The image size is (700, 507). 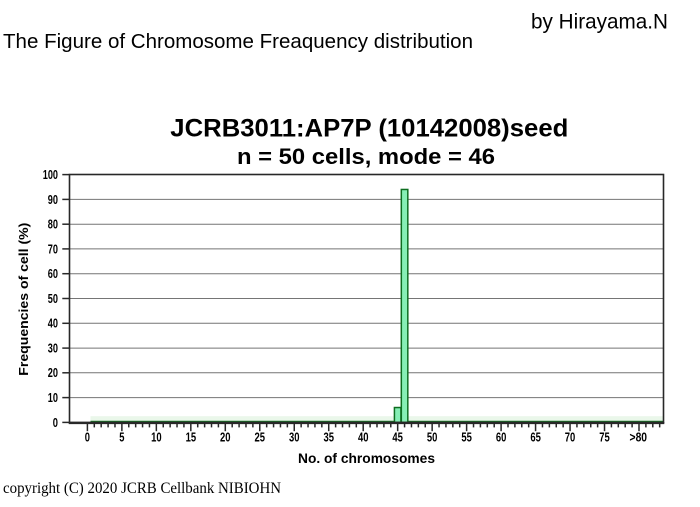 What do you see at coordinates (142, 488) in the screenshot?
I see `svg-text:copyright (C) 2020 JCRB Cellba: copyright (C) 2020 JCRB Cellbank NIBIOHN` at bounding box center [142, 488].